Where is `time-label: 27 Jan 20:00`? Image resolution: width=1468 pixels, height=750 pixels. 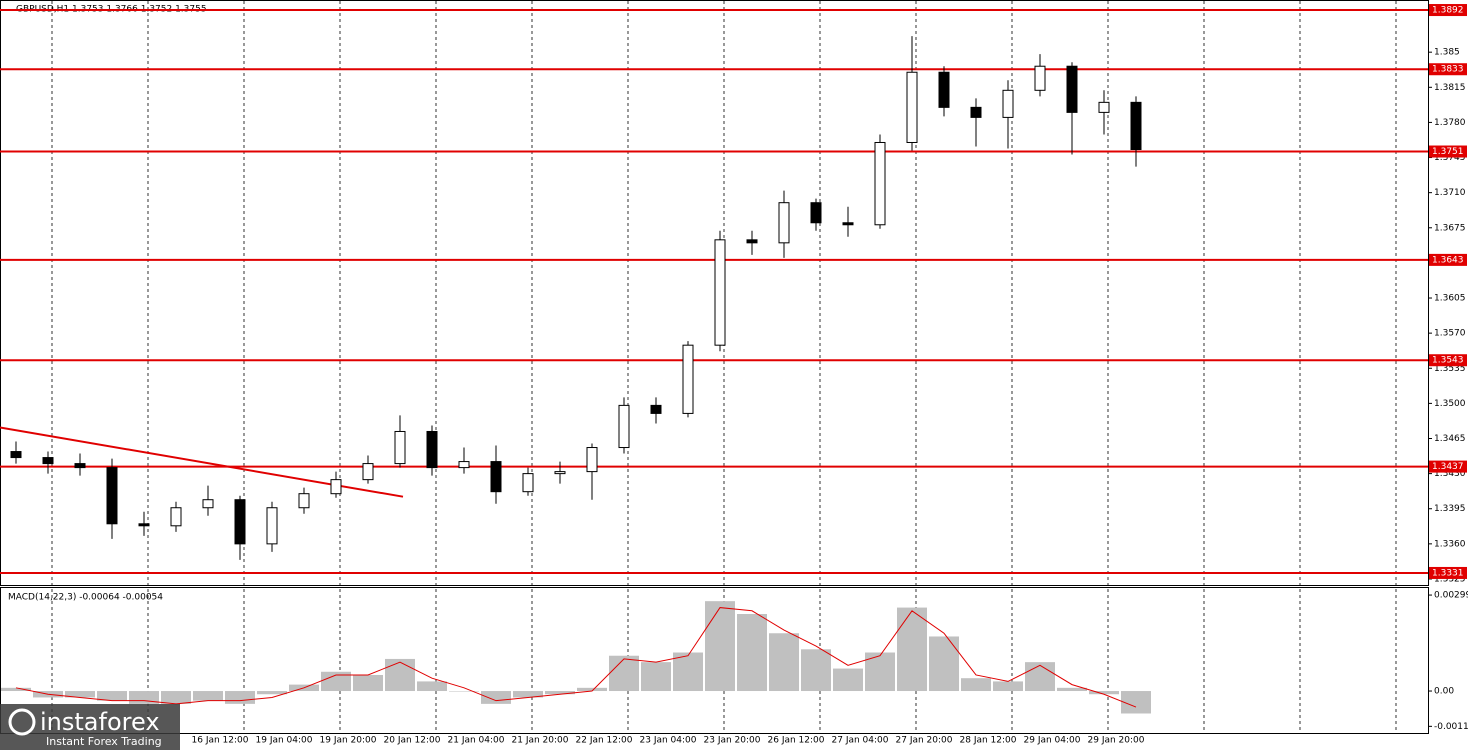
time-label: 27 Jan 20:00 is located at coordinates (924, 741).